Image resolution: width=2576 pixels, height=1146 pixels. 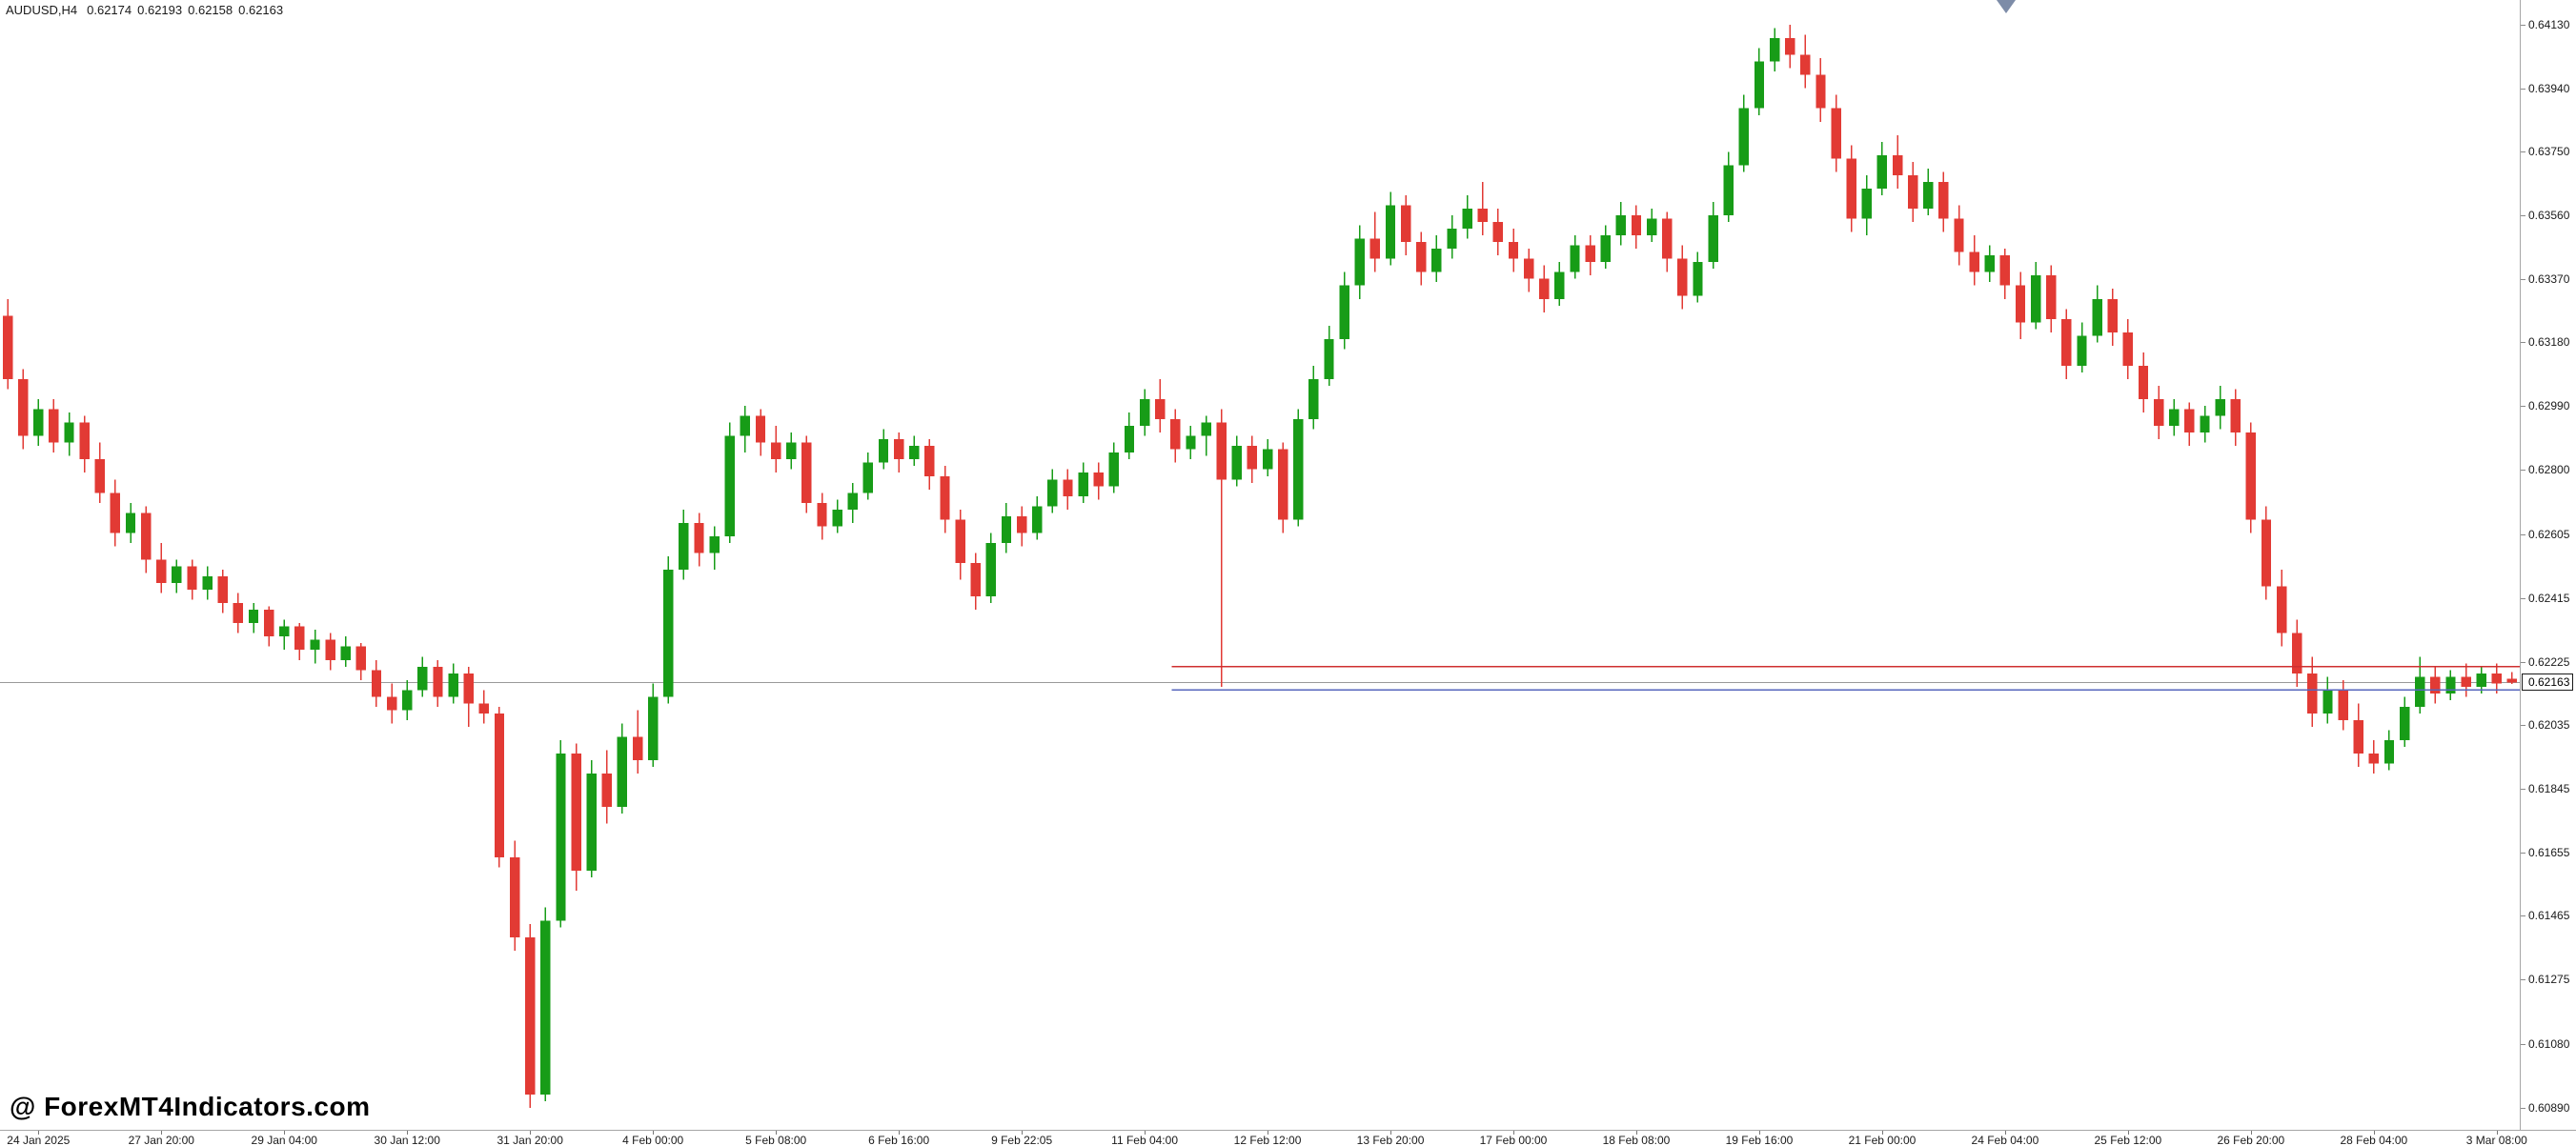 I want to click on price-axis-label: 0.62415, so click(x=2549, y=598).